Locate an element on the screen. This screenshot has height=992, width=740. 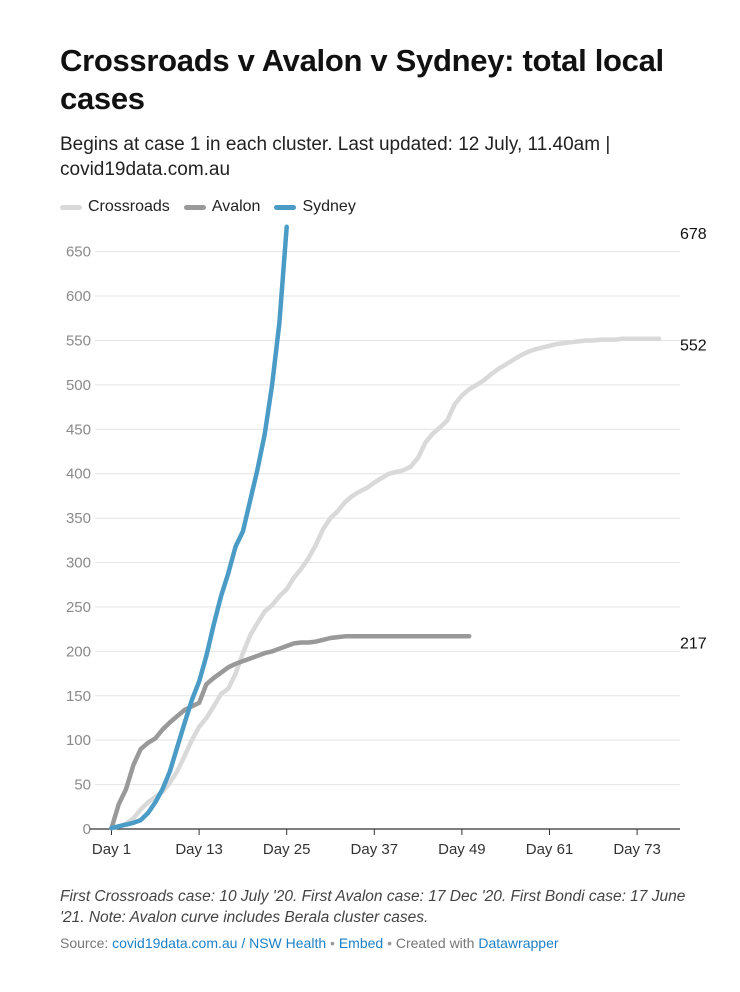
legend-label-avalon: Avalon is located at coordinates (236, 206).